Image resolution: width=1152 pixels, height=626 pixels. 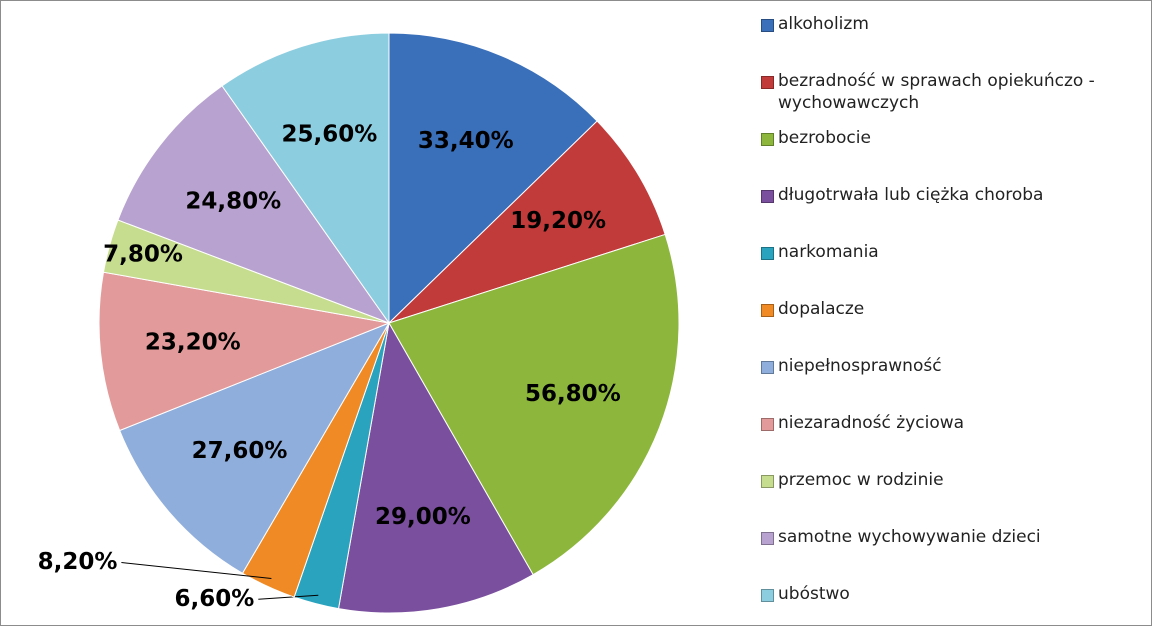 I want to click on legend-label: dopalacze, so click(x=821, y=309).